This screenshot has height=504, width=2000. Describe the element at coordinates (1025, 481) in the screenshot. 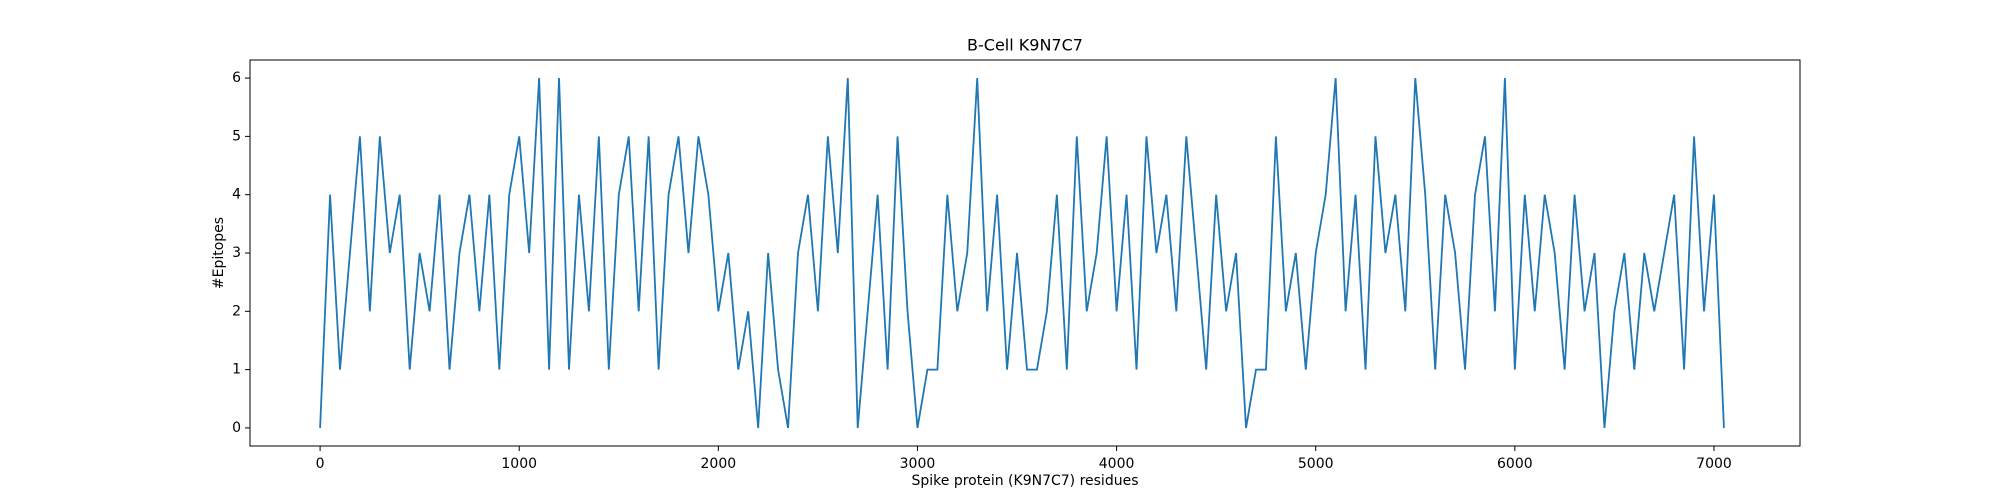

I see `x-axis-label: Spike protein (K9N7C7) residues` at that location.